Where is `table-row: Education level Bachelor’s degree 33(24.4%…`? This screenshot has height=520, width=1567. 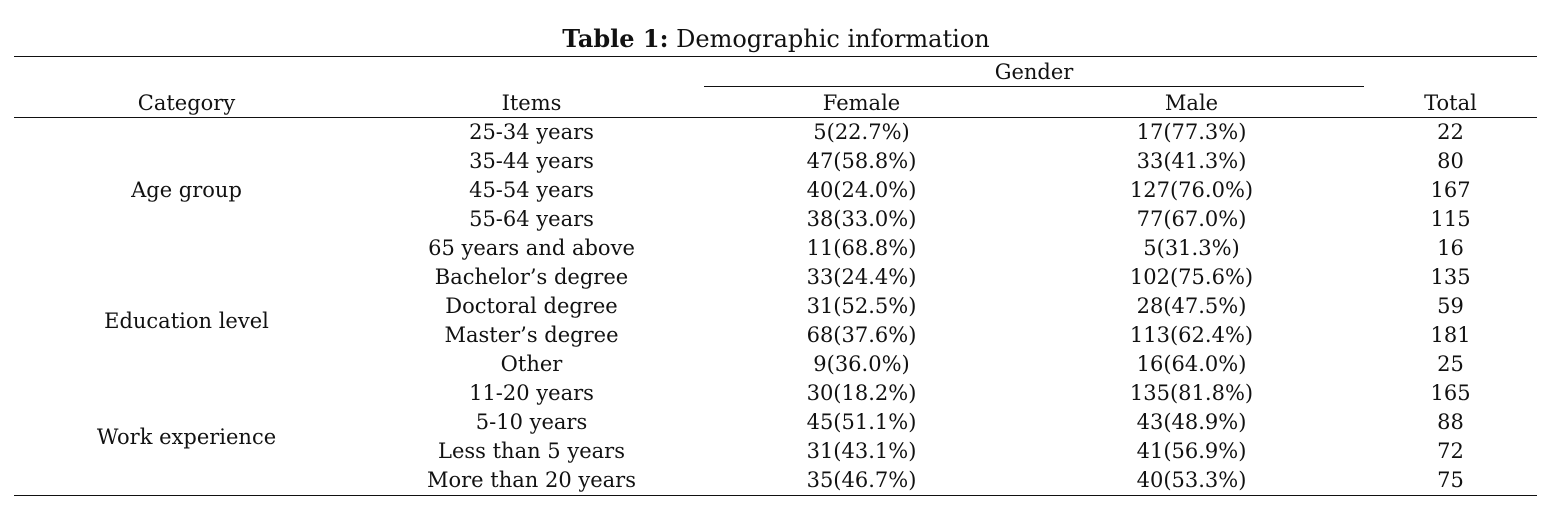
table-row: Education level Bachelor’s degree 33(24.4%… is located at coordinates (775, 298).